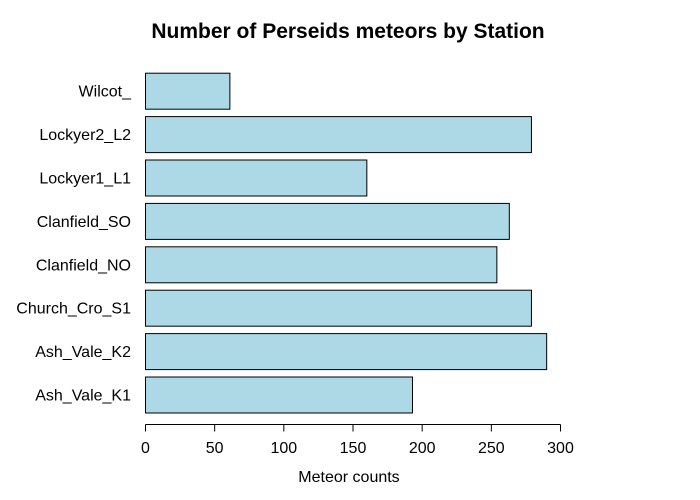 The height and width of the screenshot is (500, 700). What do you see at coordinates (422, 448) in the screenshot?
I see `x-tick-label: 200` at bounding box center [422, 448].